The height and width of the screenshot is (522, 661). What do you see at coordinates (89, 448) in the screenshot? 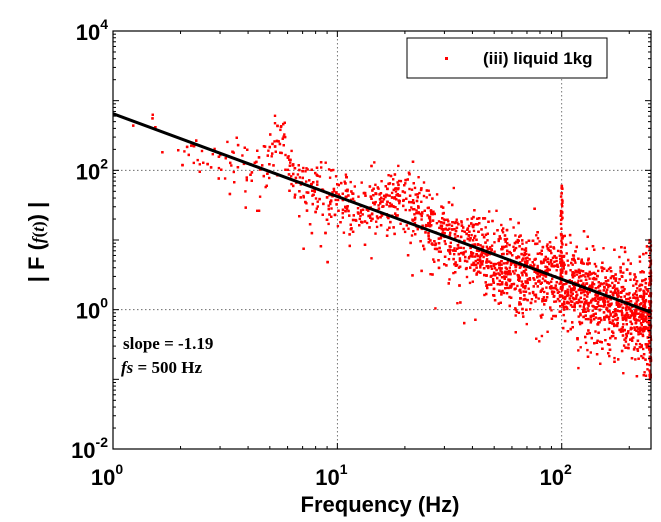
I see `y-tick-label: 10-2` at bounding box center [89, 448].